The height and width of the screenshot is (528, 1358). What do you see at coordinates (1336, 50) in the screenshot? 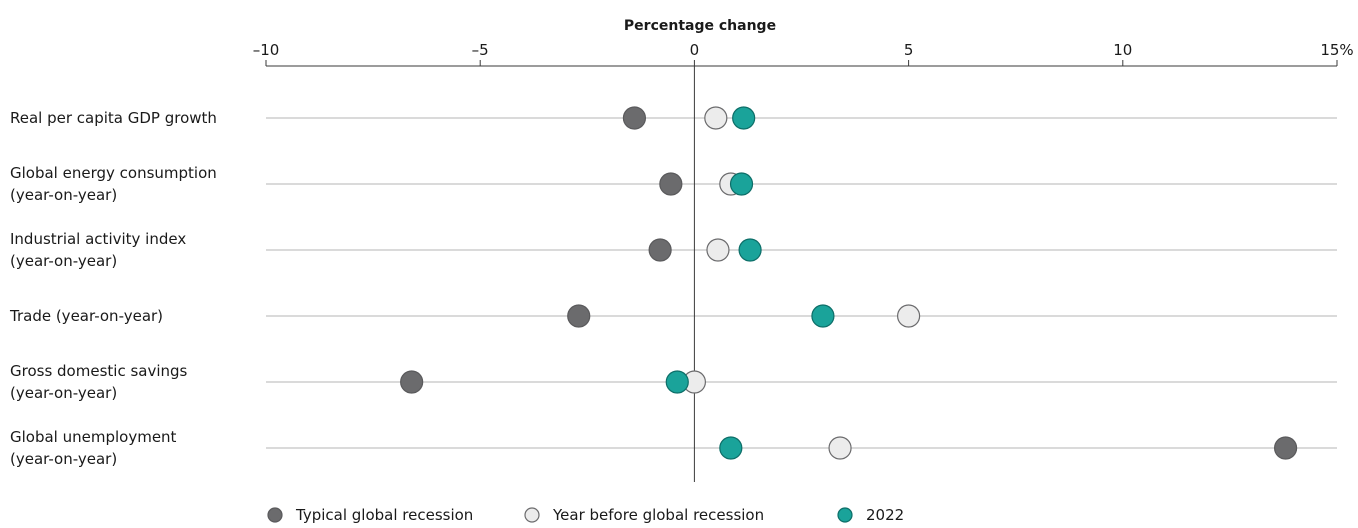
I see `x-tick-label: 15%` at bounding box center [1336, 50].